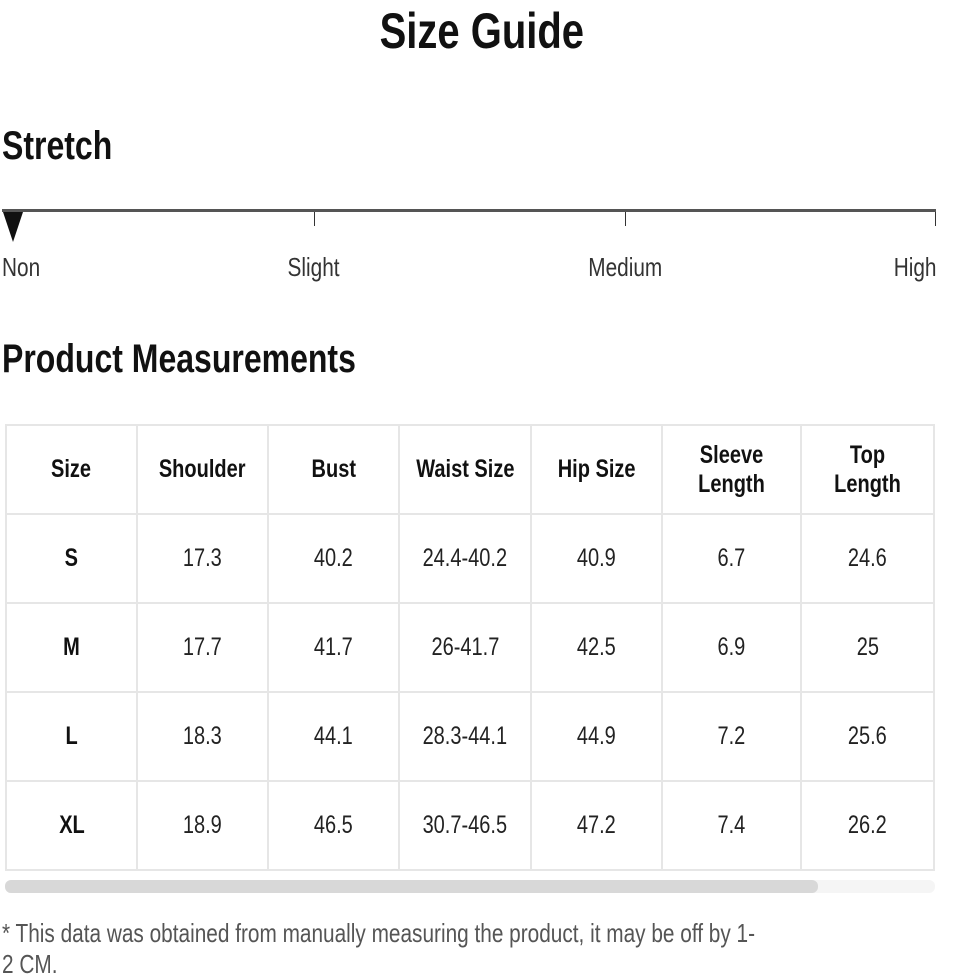 Image resolution: width=953 pixels, height=980 pixels. Describe the element at coordinates (202, 736) in the screenshot. I see `measurement-cell: 18.3` at that location.